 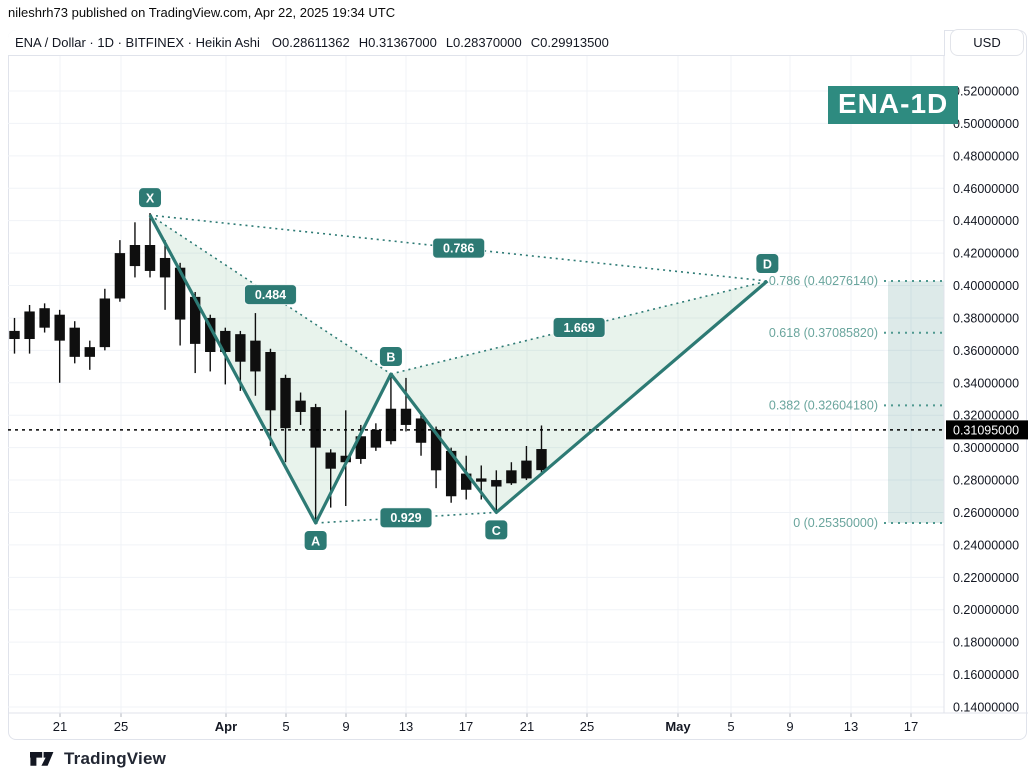 What do you see at coordinates (310, 42) in the screenshot?
I see `ohlc-open: O0.28611362` at bounding box center [310, 42].